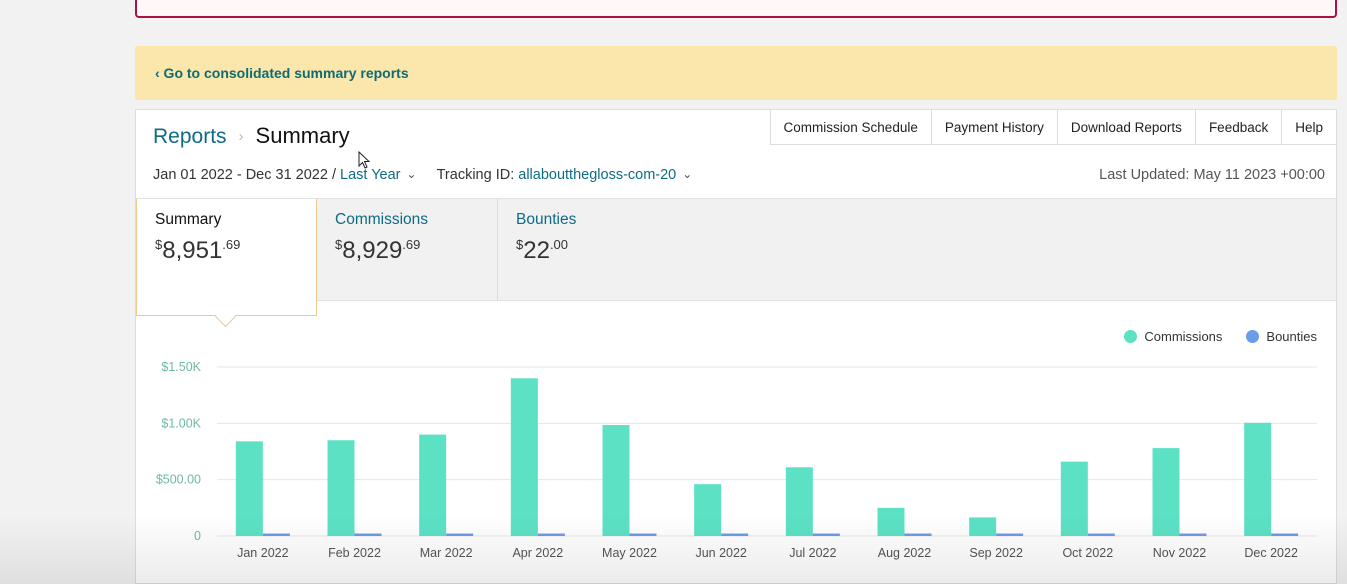  I want to click on bounties-dot-icon, so click(1253, 336).